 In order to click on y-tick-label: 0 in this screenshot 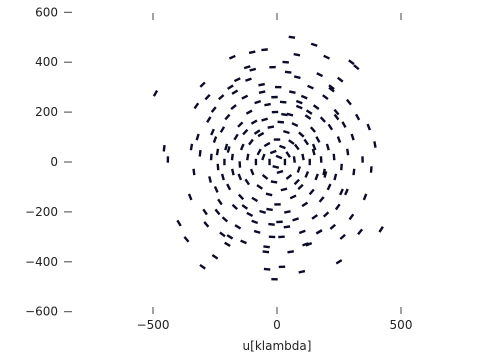, I will do `click(54, 162)`.